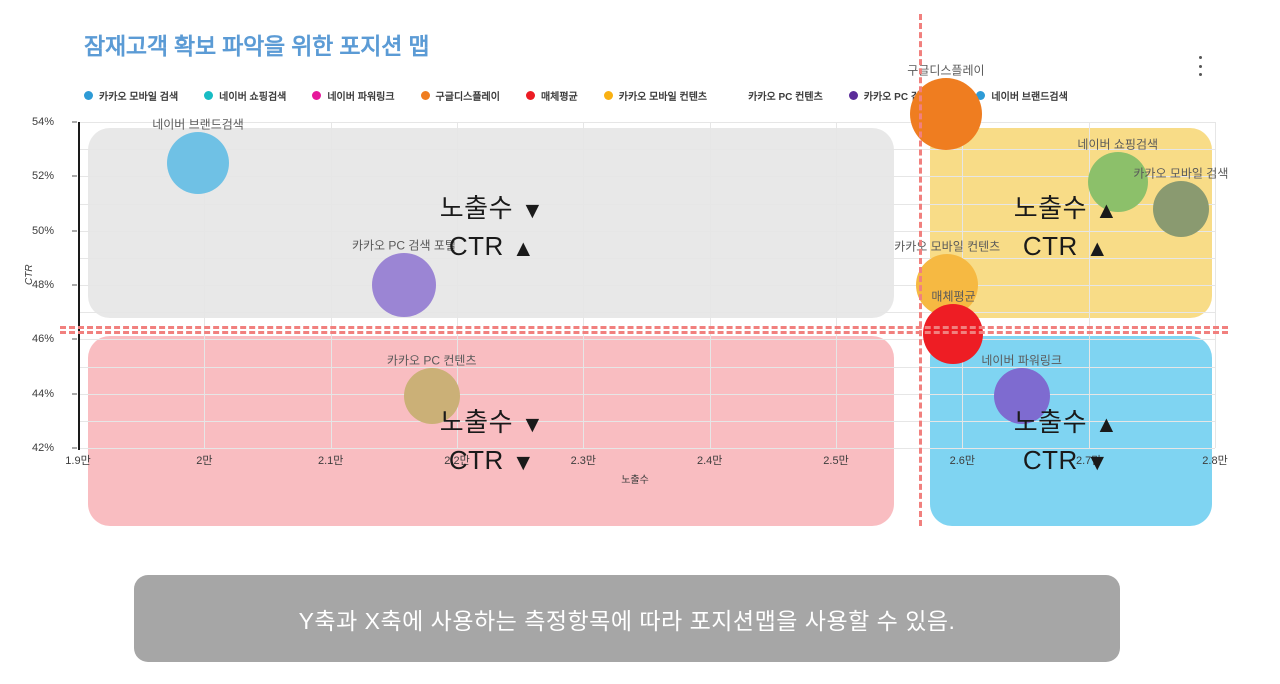 This screenshot has width=1280, height=684. Describe the element at coordinates (1215, 285) in the screenshot. I see `gridline-vertical` at that location.